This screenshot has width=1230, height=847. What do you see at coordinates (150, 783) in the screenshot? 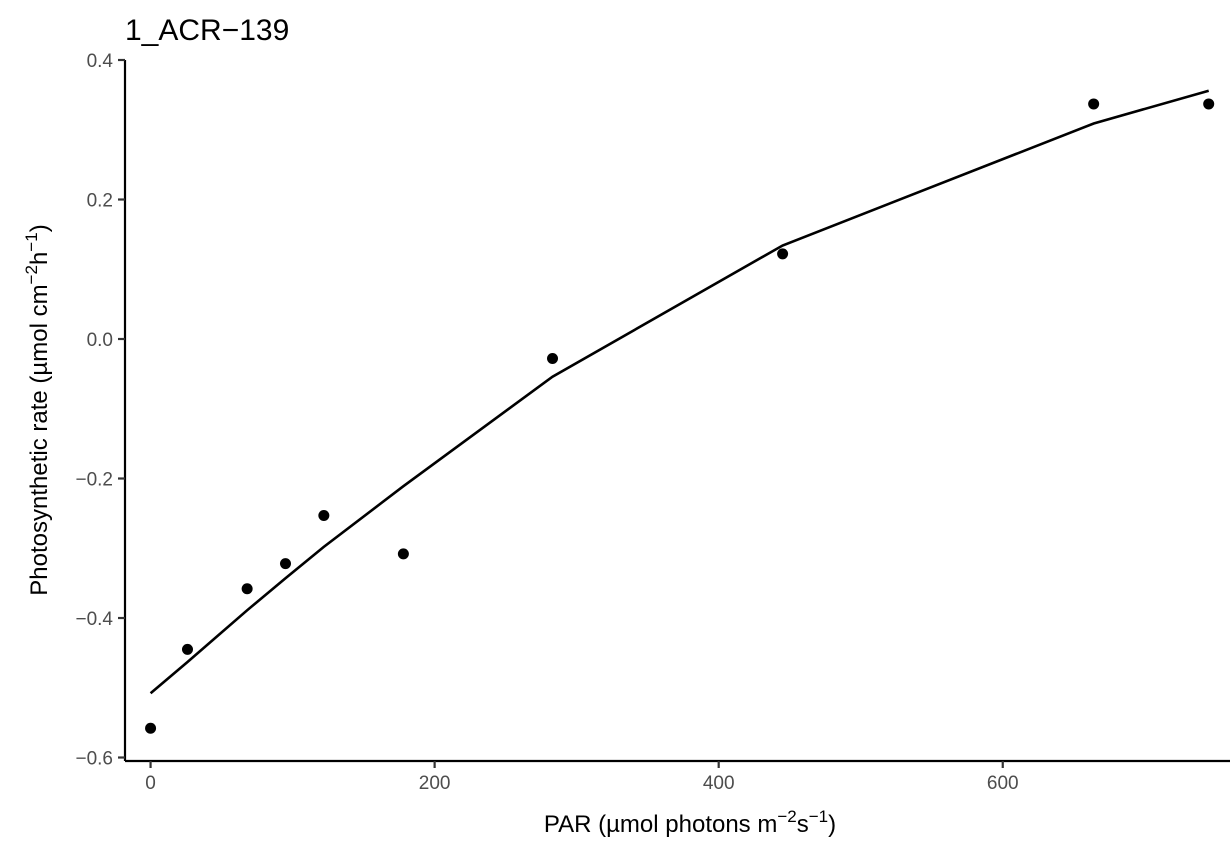
I see `x-tick-label: 0` at bounding box center [150, 783].